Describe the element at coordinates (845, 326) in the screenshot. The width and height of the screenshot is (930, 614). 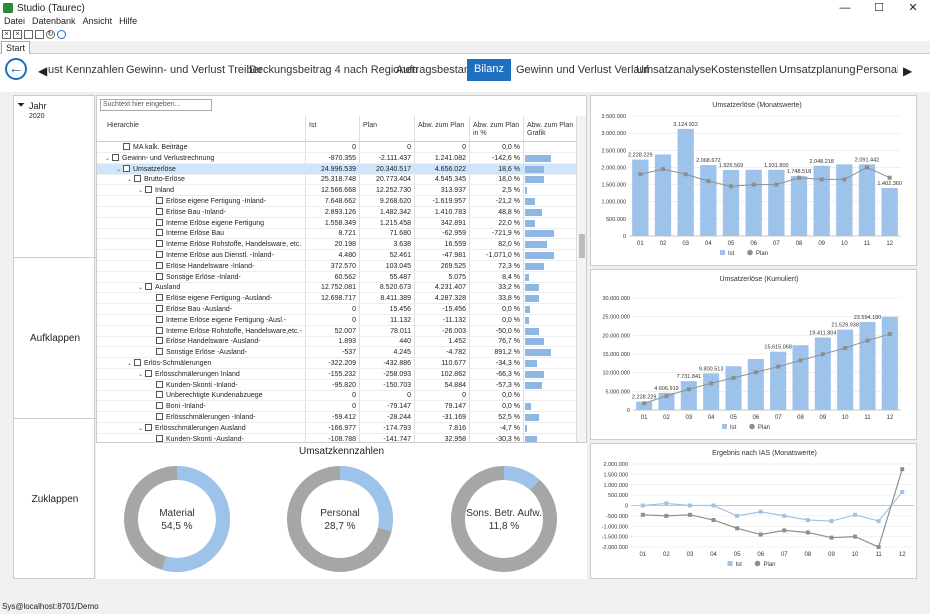
I see `data-label: 21.529.938` at that location.